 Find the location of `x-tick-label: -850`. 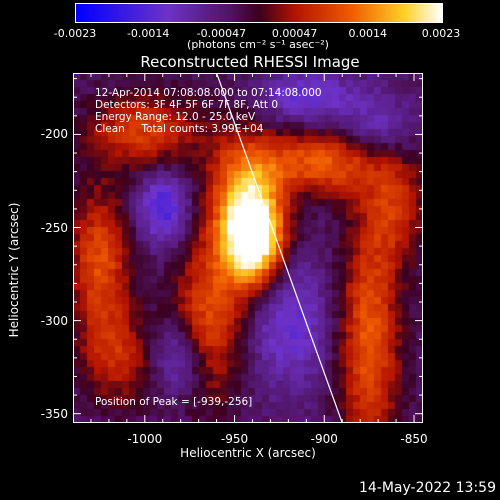

x-tick-label: -850 is located at coordinates (414, 439).